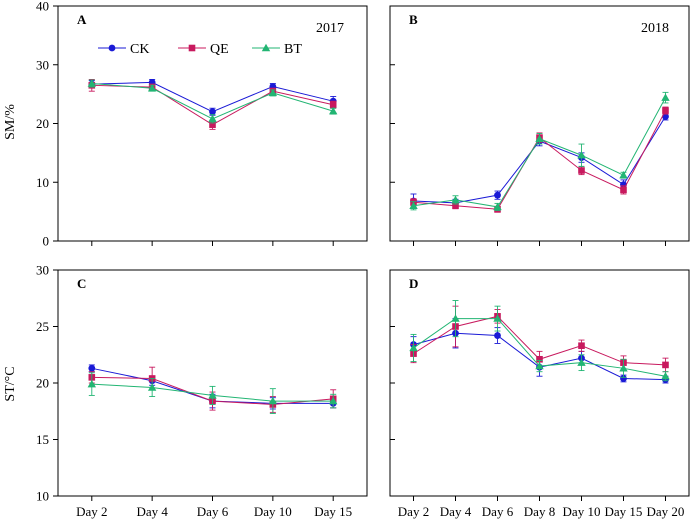 The height and width of the screenshot is (520, 693). I want to click on y-tick-label: 40, so click(42, 7).